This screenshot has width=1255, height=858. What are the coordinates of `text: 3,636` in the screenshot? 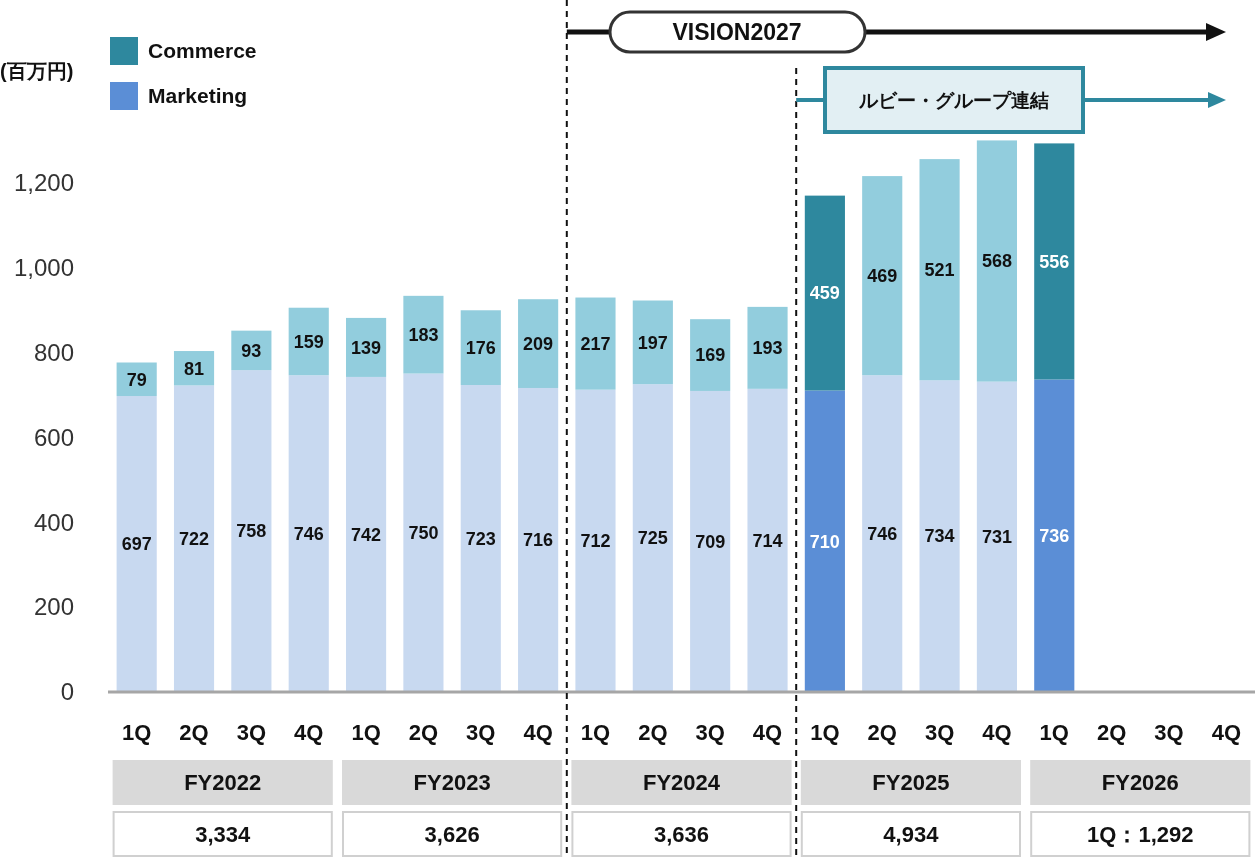 It's located at (681, 834).